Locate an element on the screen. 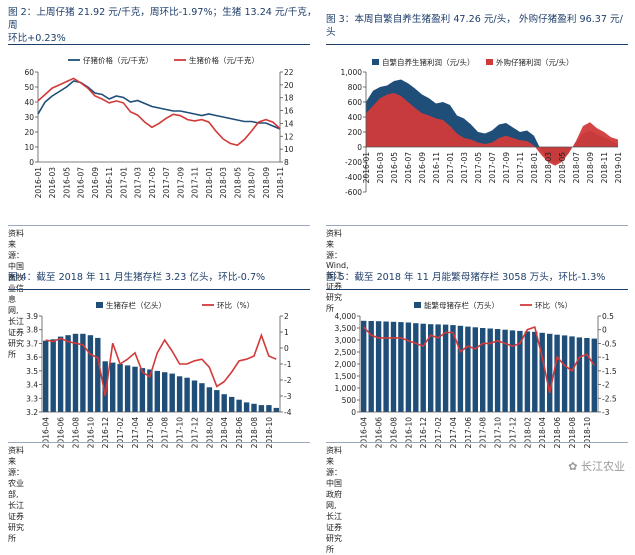 The image size is (635, 555). c2-x-tick-label: 2018-04 is located at coordinates (224, 433).